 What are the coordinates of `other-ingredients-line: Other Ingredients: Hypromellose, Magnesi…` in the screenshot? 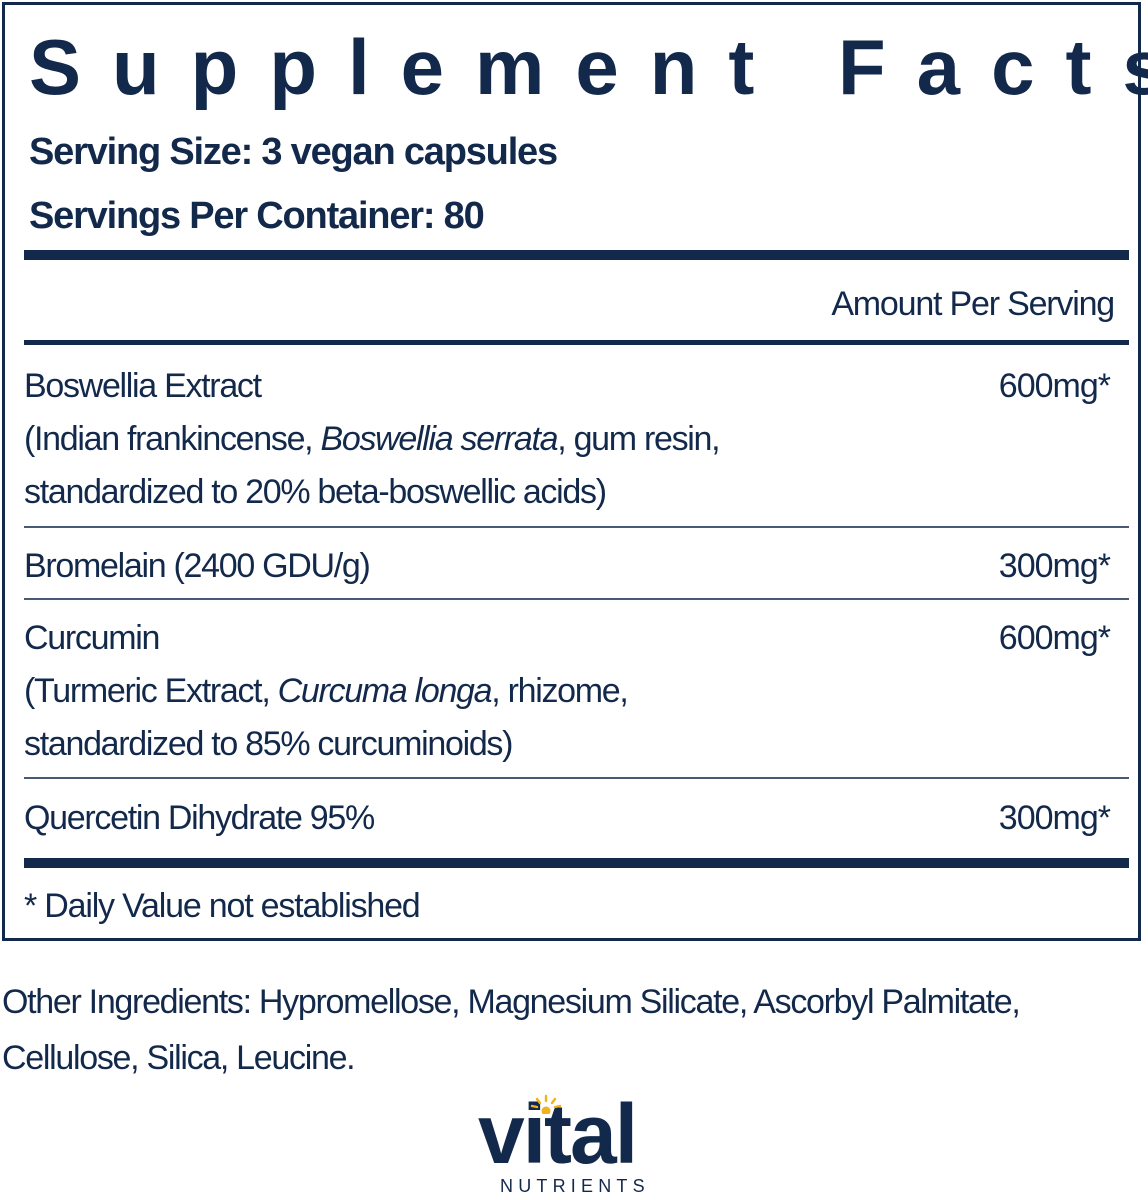 It's located at (511, 1002).